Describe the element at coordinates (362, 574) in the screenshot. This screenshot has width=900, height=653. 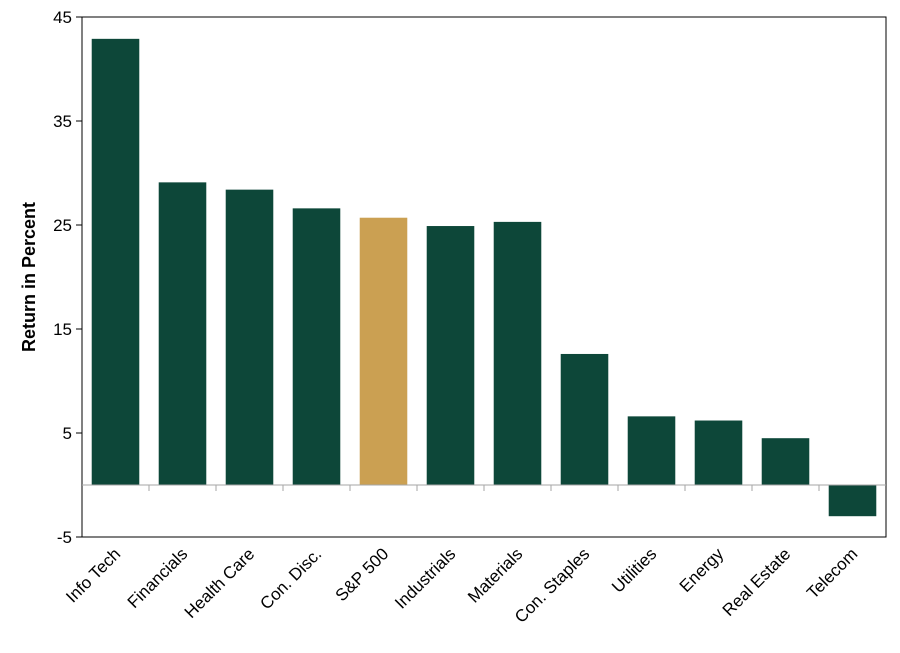
I see `x-tick-label: S&P 500` at that location.